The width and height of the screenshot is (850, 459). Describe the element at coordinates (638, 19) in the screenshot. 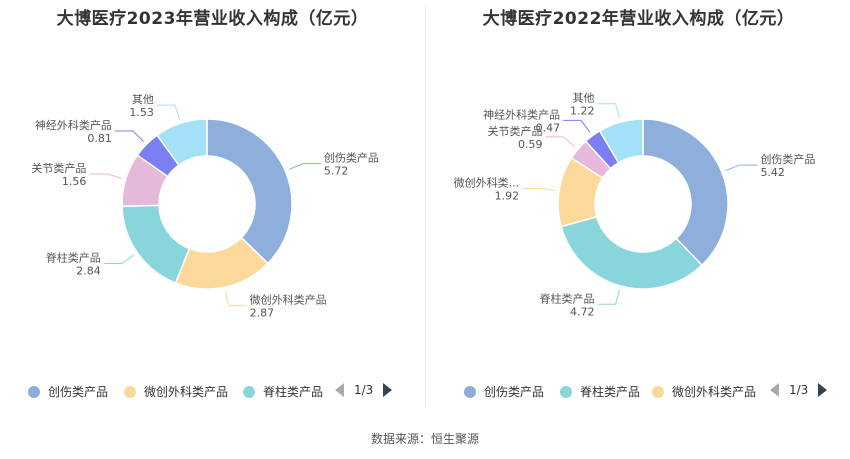

I see `chart-title: 大博医疗2022年营业收入构成（亿元）` at that location.